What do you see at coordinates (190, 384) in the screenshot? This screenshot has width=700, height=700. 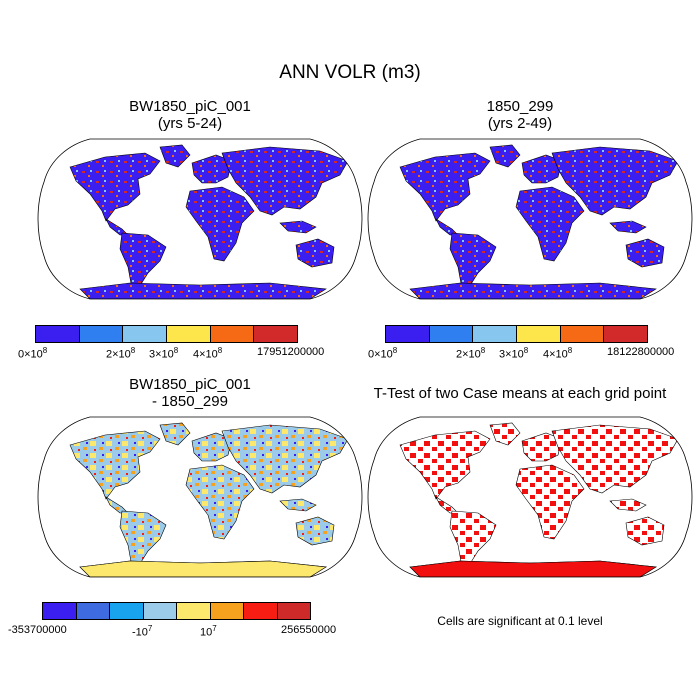 I see `panel-diff-line1: BW1850_piC_001` at bounding box center [190, 384].